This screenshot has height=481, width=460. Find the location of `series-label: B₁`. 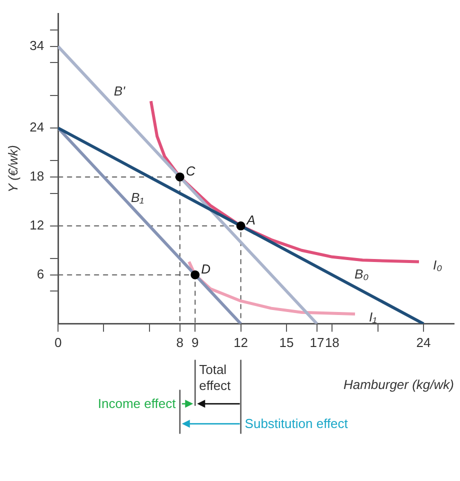

series-label: B₁ is located at coordinates (137, 198).